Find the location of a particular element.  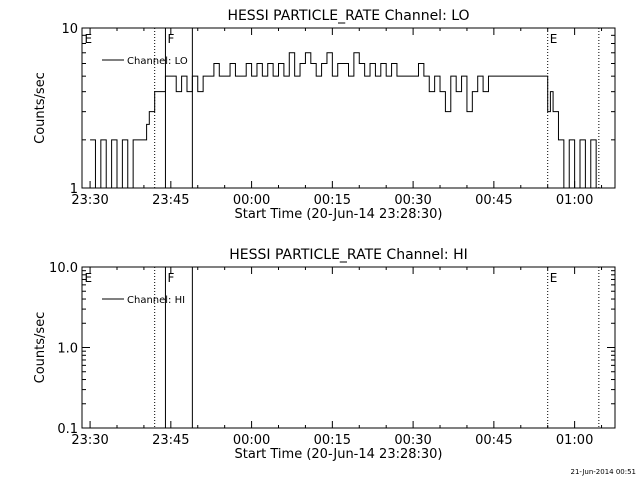

y-tick-label: 0.1 is located at coordinates (67, 429).